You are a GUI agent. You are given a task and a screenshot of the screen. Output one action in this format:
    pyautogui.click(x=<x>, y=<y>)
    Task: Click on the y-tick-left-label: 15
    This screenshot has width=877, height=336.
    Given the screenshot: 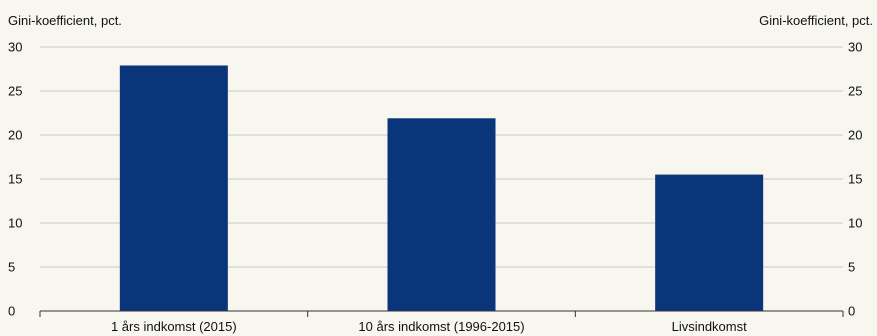 What is the action you would take?
    pyautogui.click(x=15, y=179)
    